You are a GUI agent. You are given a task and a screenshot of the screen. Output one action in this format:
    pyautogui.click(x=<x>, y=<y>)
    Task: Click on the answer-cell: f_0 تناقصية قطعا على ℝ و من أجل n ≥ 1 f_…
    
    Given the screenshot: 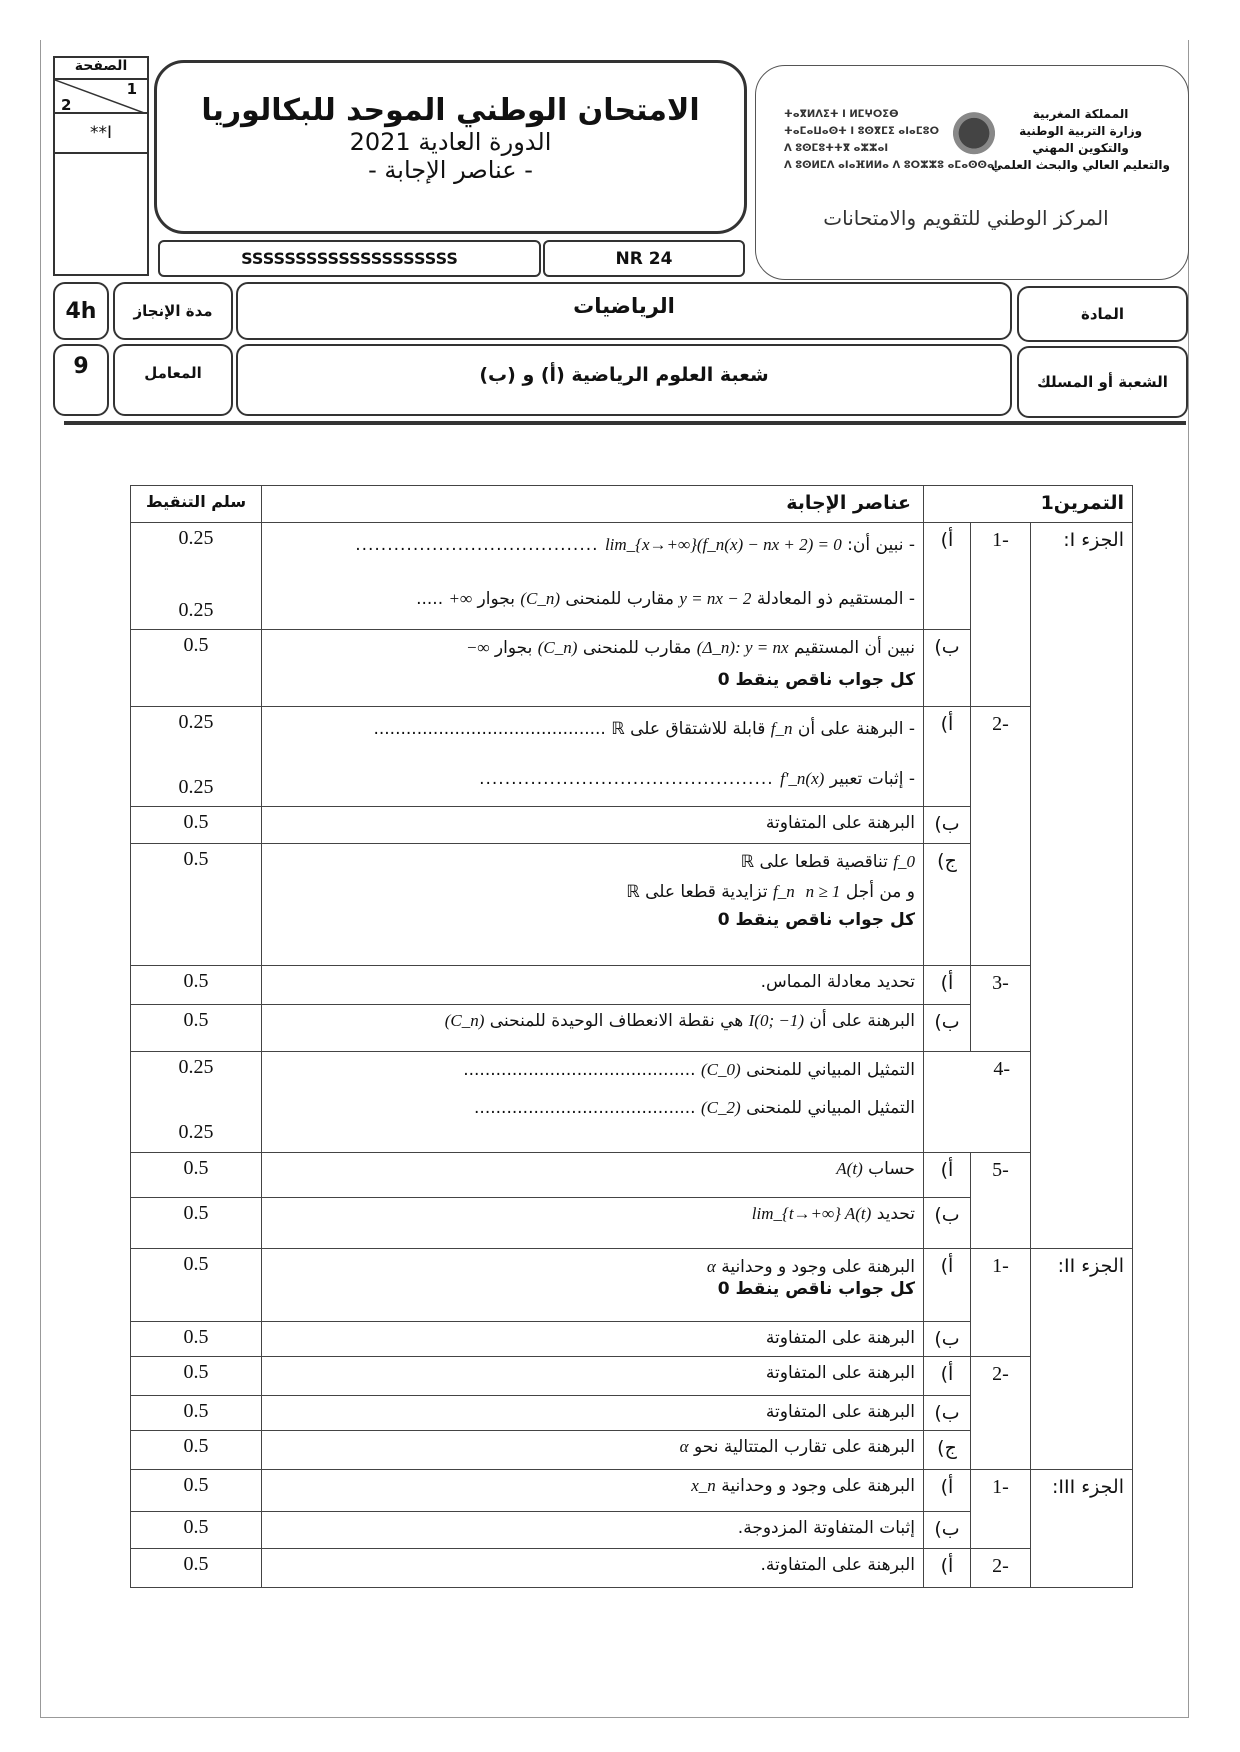 What is the action you would take?
    pyautogui.click(x=592, y=904)
    